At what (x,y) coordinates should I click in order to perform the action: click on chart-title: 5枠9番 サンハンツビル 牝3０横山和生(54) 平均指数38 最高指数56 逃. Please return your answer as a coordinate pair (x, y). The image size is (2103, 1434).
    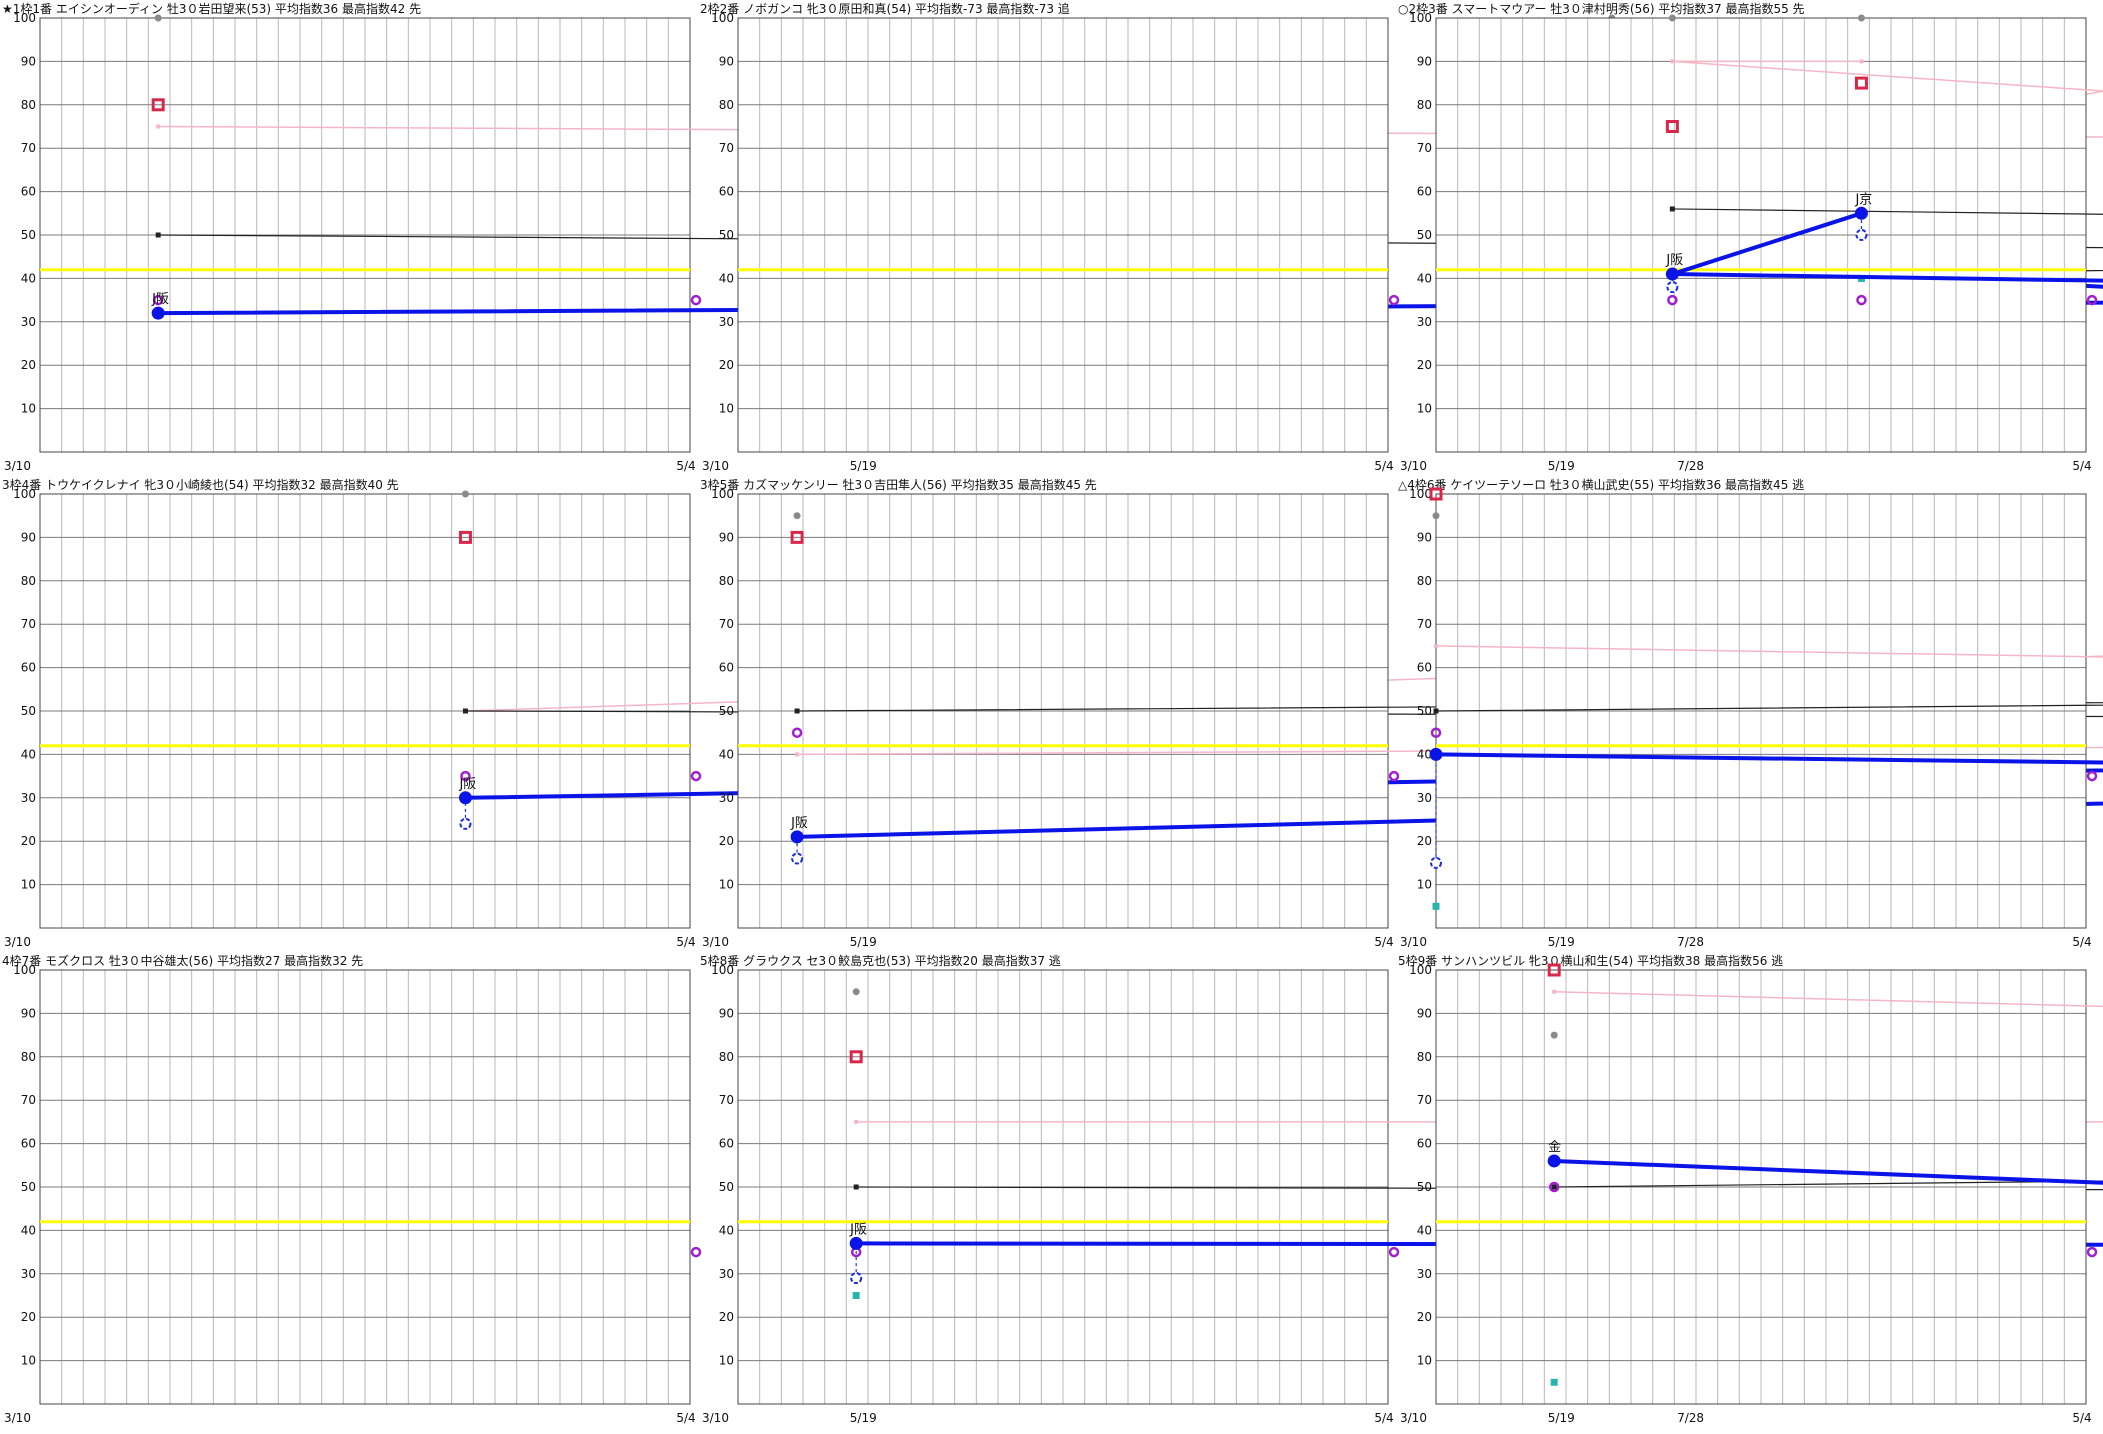
    Looking at the image, I should click on (1590, 960).